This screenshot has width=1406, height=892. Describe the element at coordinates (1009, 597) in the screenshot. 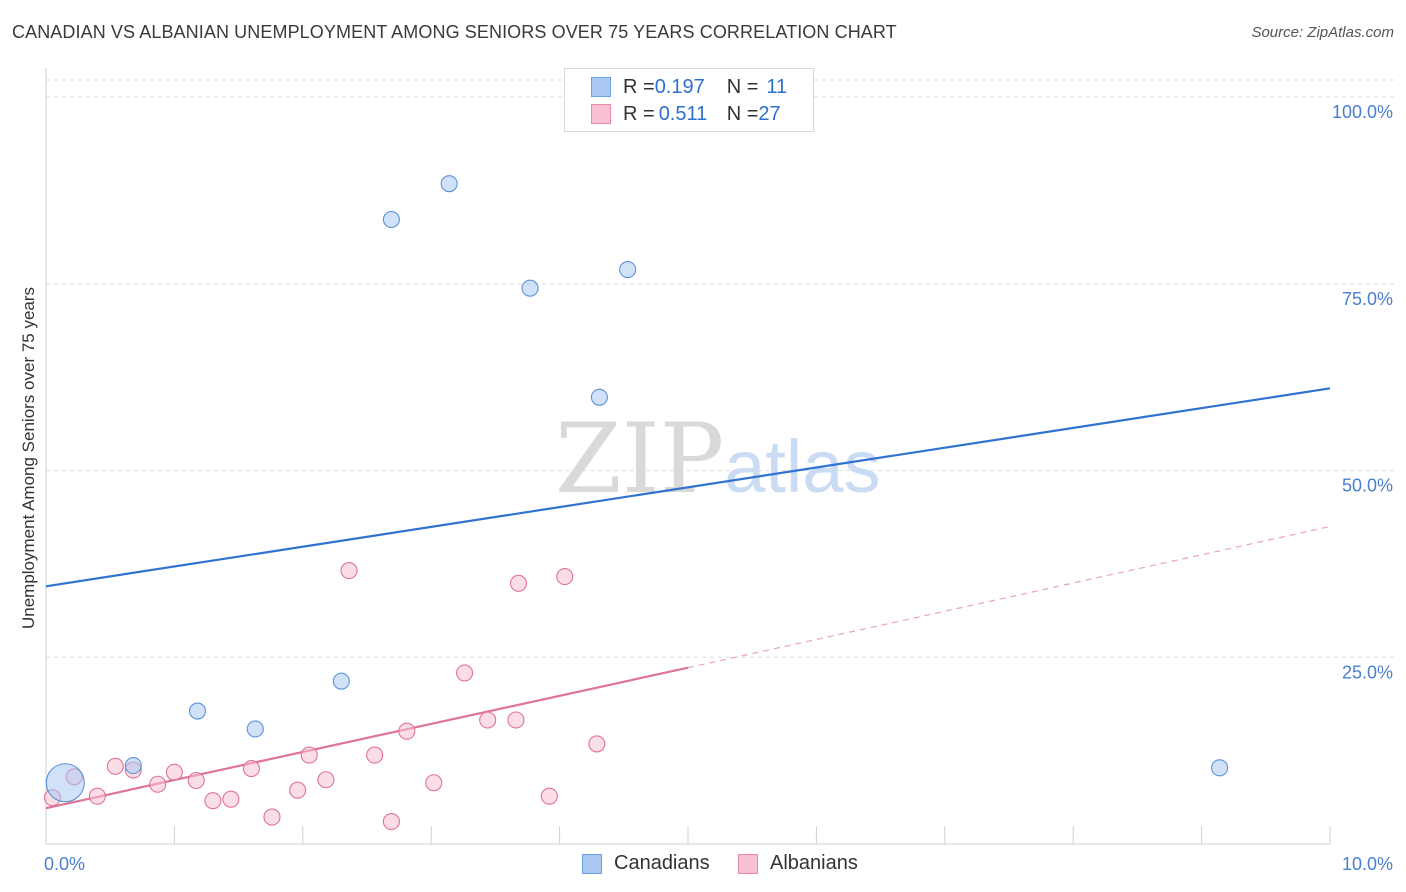

I see `trend-line-albanians-extension` at that location.